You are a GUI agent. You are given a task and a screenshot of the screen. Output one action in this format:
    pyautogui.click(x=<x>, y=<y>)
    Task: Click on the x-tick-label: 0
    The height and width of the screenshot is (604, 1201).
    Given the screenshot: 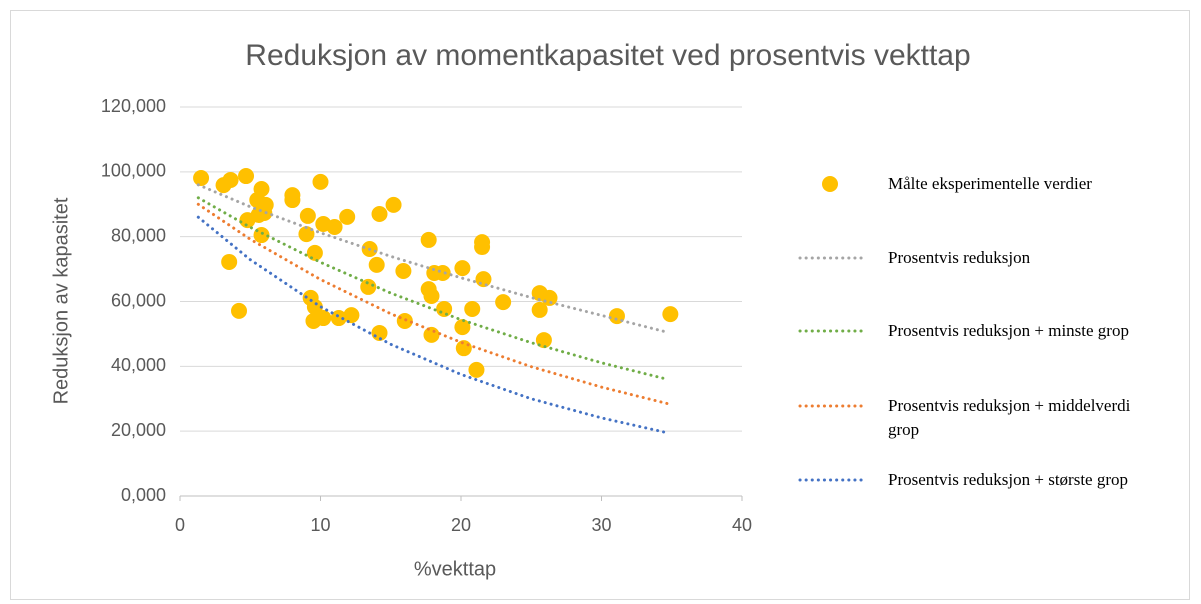 What is the action you would take?
    pyautogui.click(x=180, y=525)
    